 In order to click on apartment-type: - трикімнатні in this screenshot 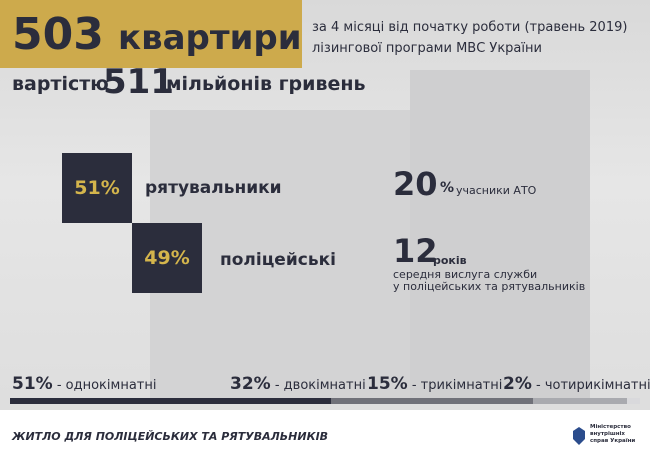, I will do `click(457, 385)`.